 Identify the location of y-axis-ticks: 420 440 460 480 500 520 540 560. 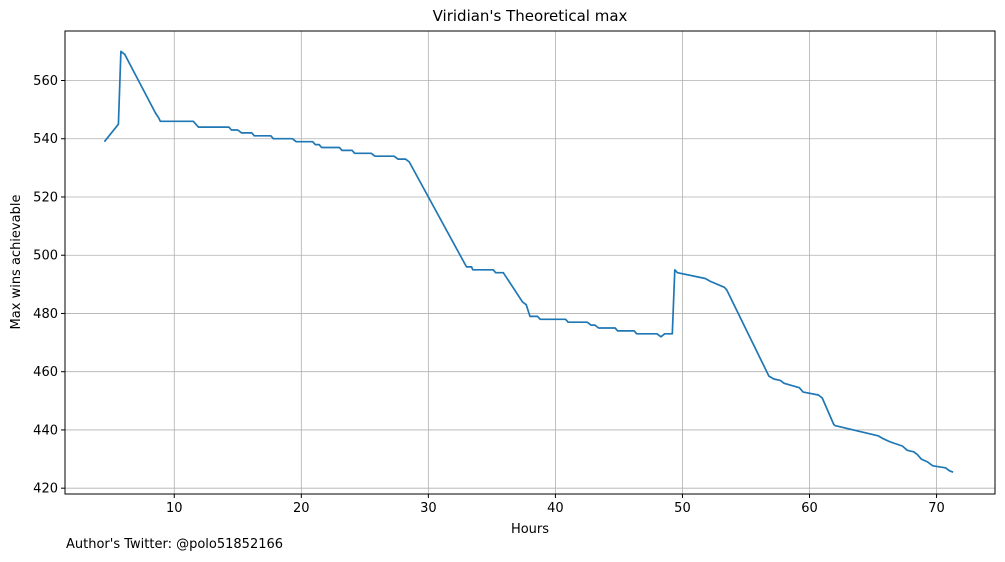
(49, 285).